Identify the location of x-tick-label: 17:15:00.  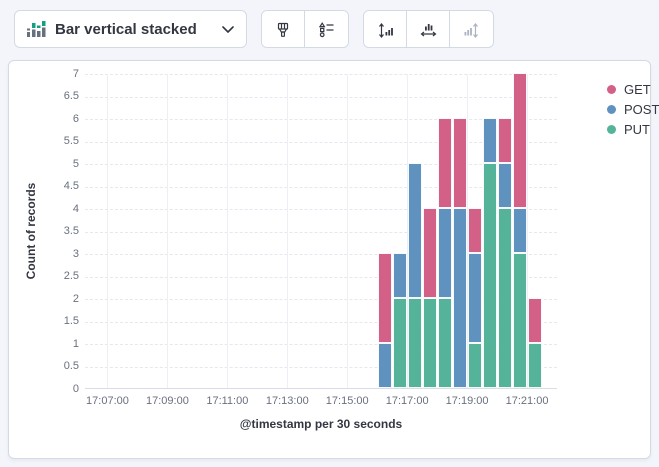
(347, 401).